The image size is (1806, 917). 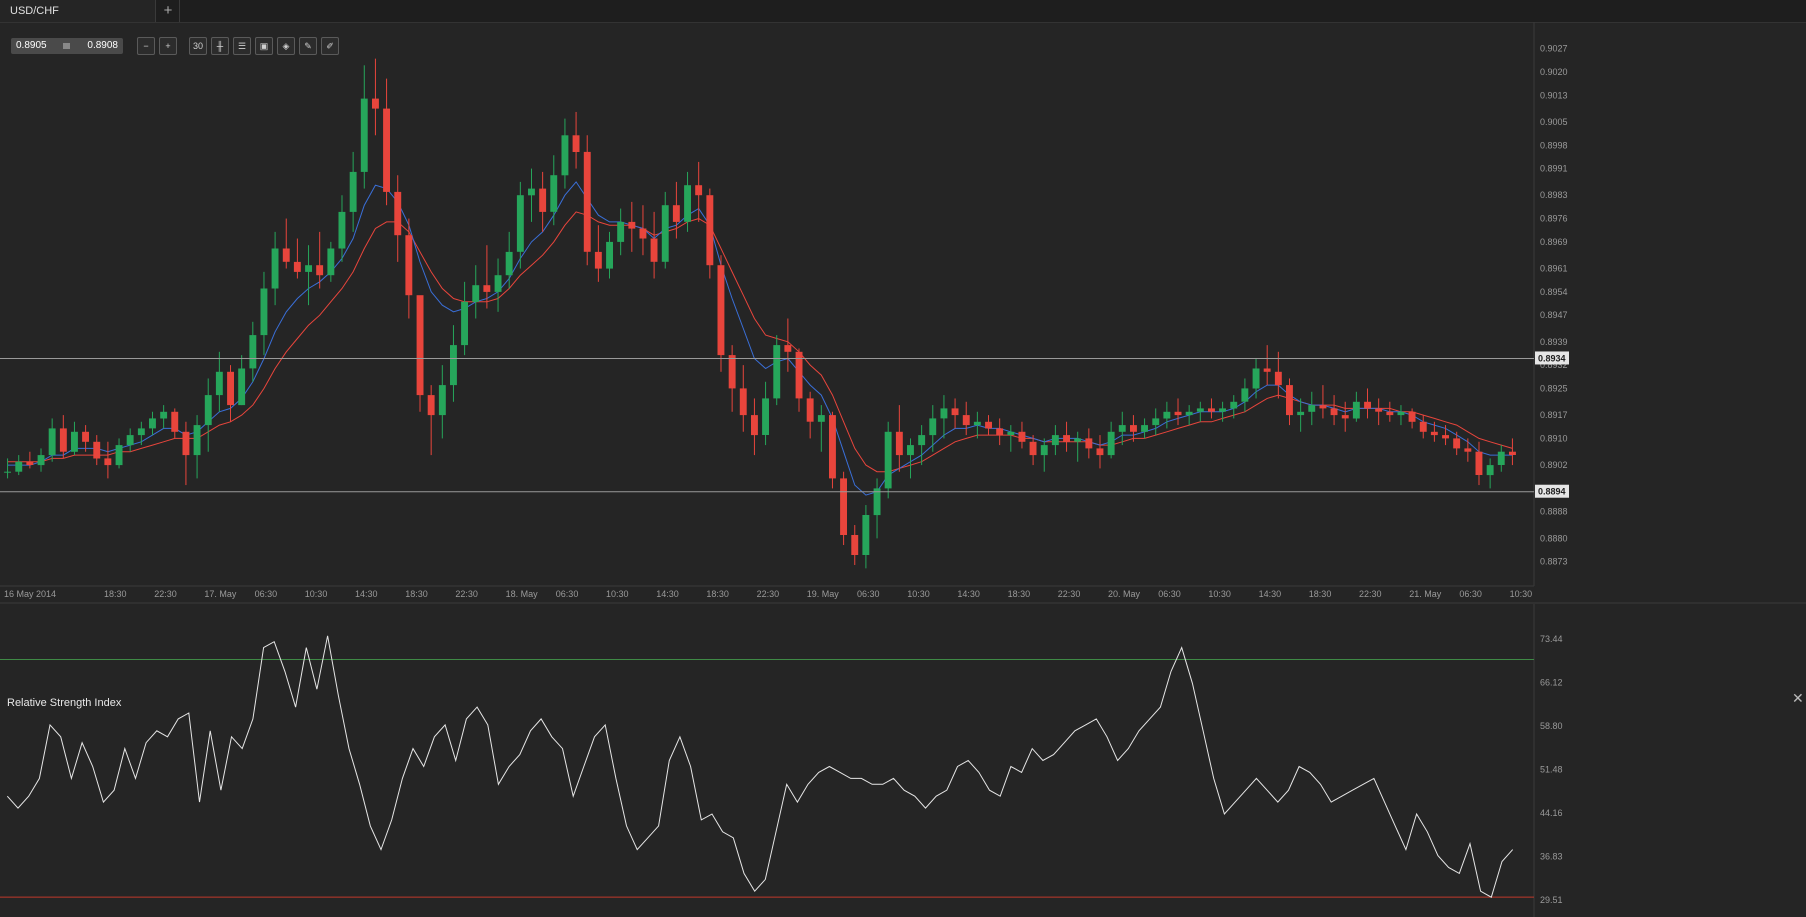 I want to click on rsi-close-icon: ✕, so click(x=1798, y=698).